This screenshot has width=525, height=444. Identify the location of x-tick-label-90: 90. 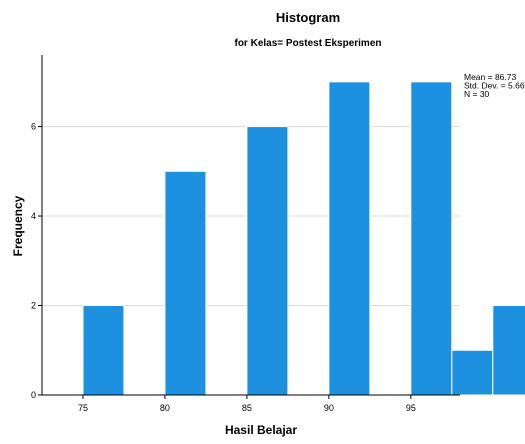
(329, 408).